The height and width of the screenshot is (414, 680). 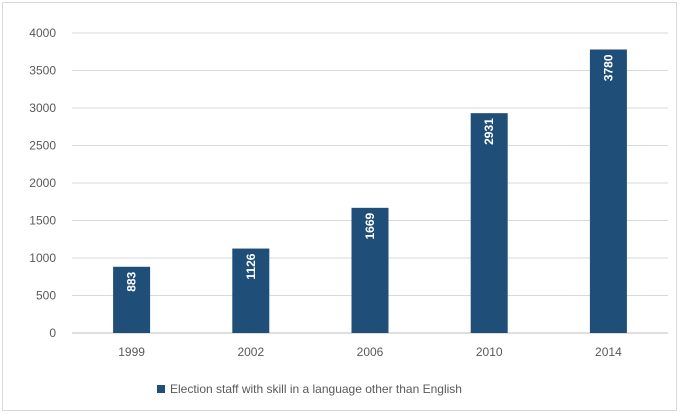 I want to click on data-label-2006: 1669, so click(x=370, y=226).